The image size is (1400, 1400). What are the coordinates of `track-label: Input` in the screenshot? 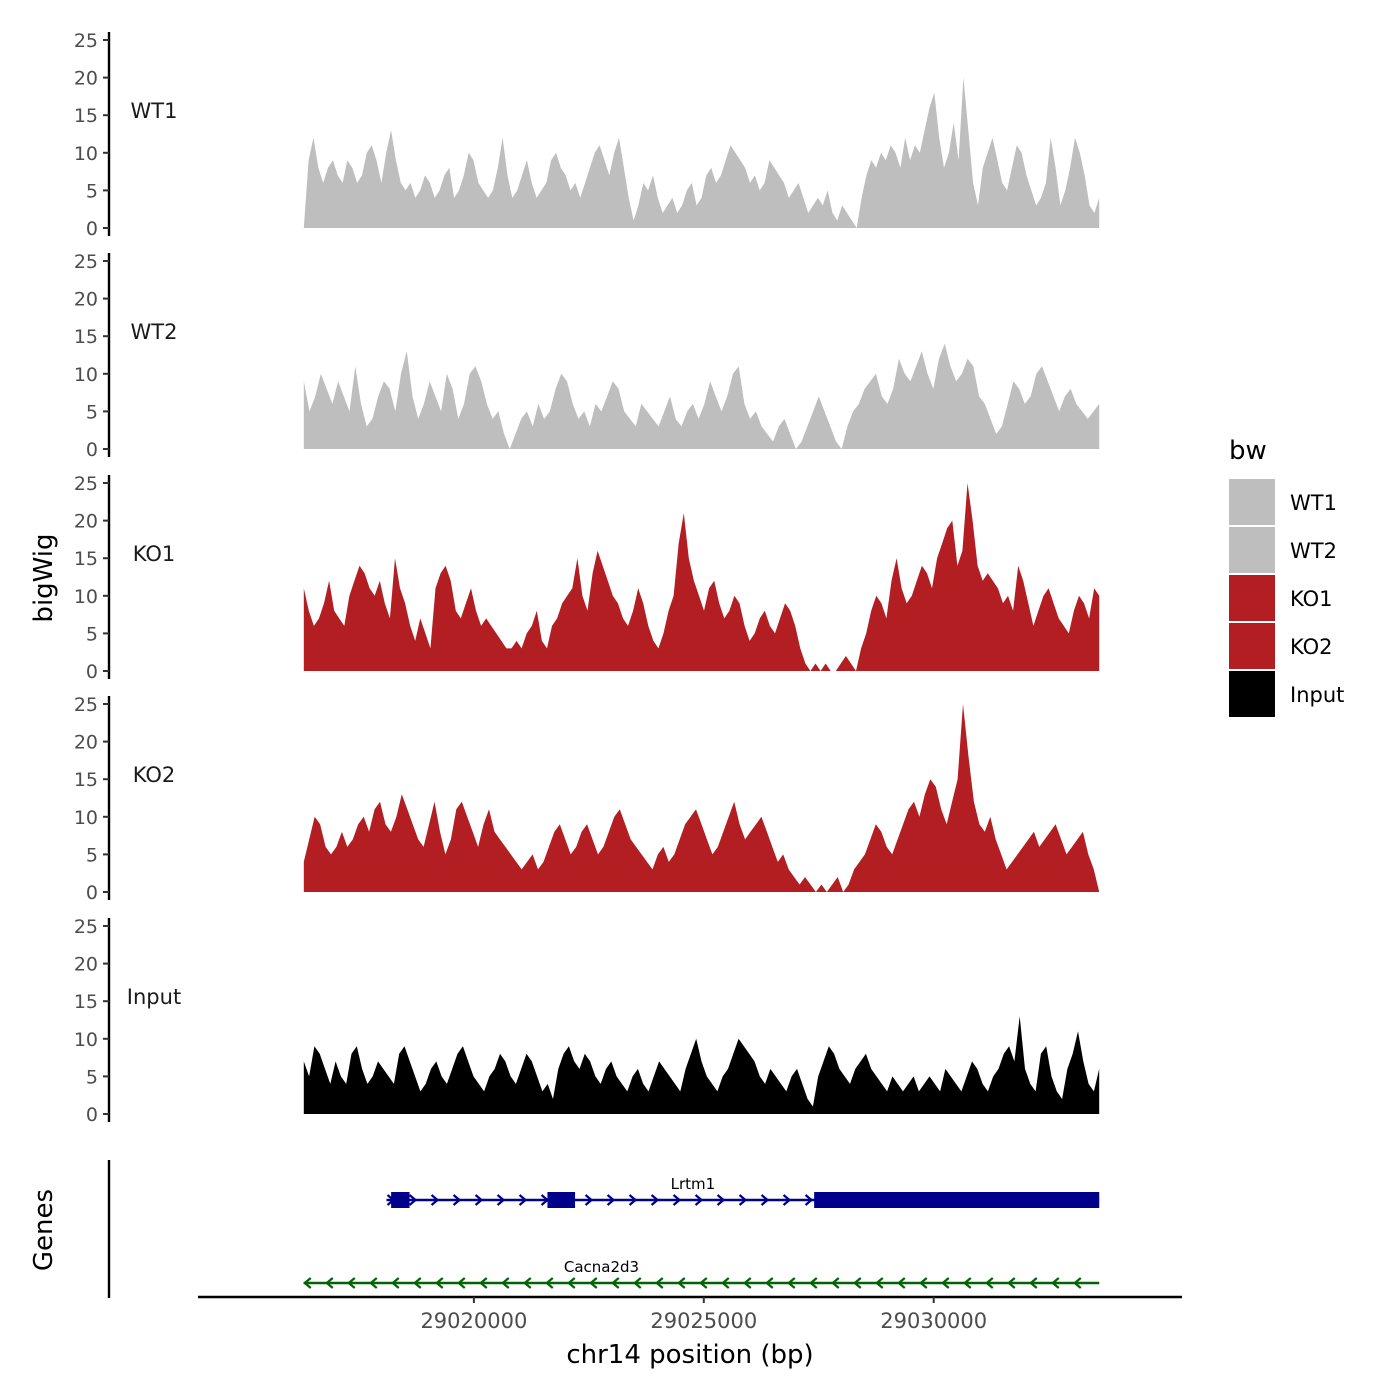 It's located at (154, 997).